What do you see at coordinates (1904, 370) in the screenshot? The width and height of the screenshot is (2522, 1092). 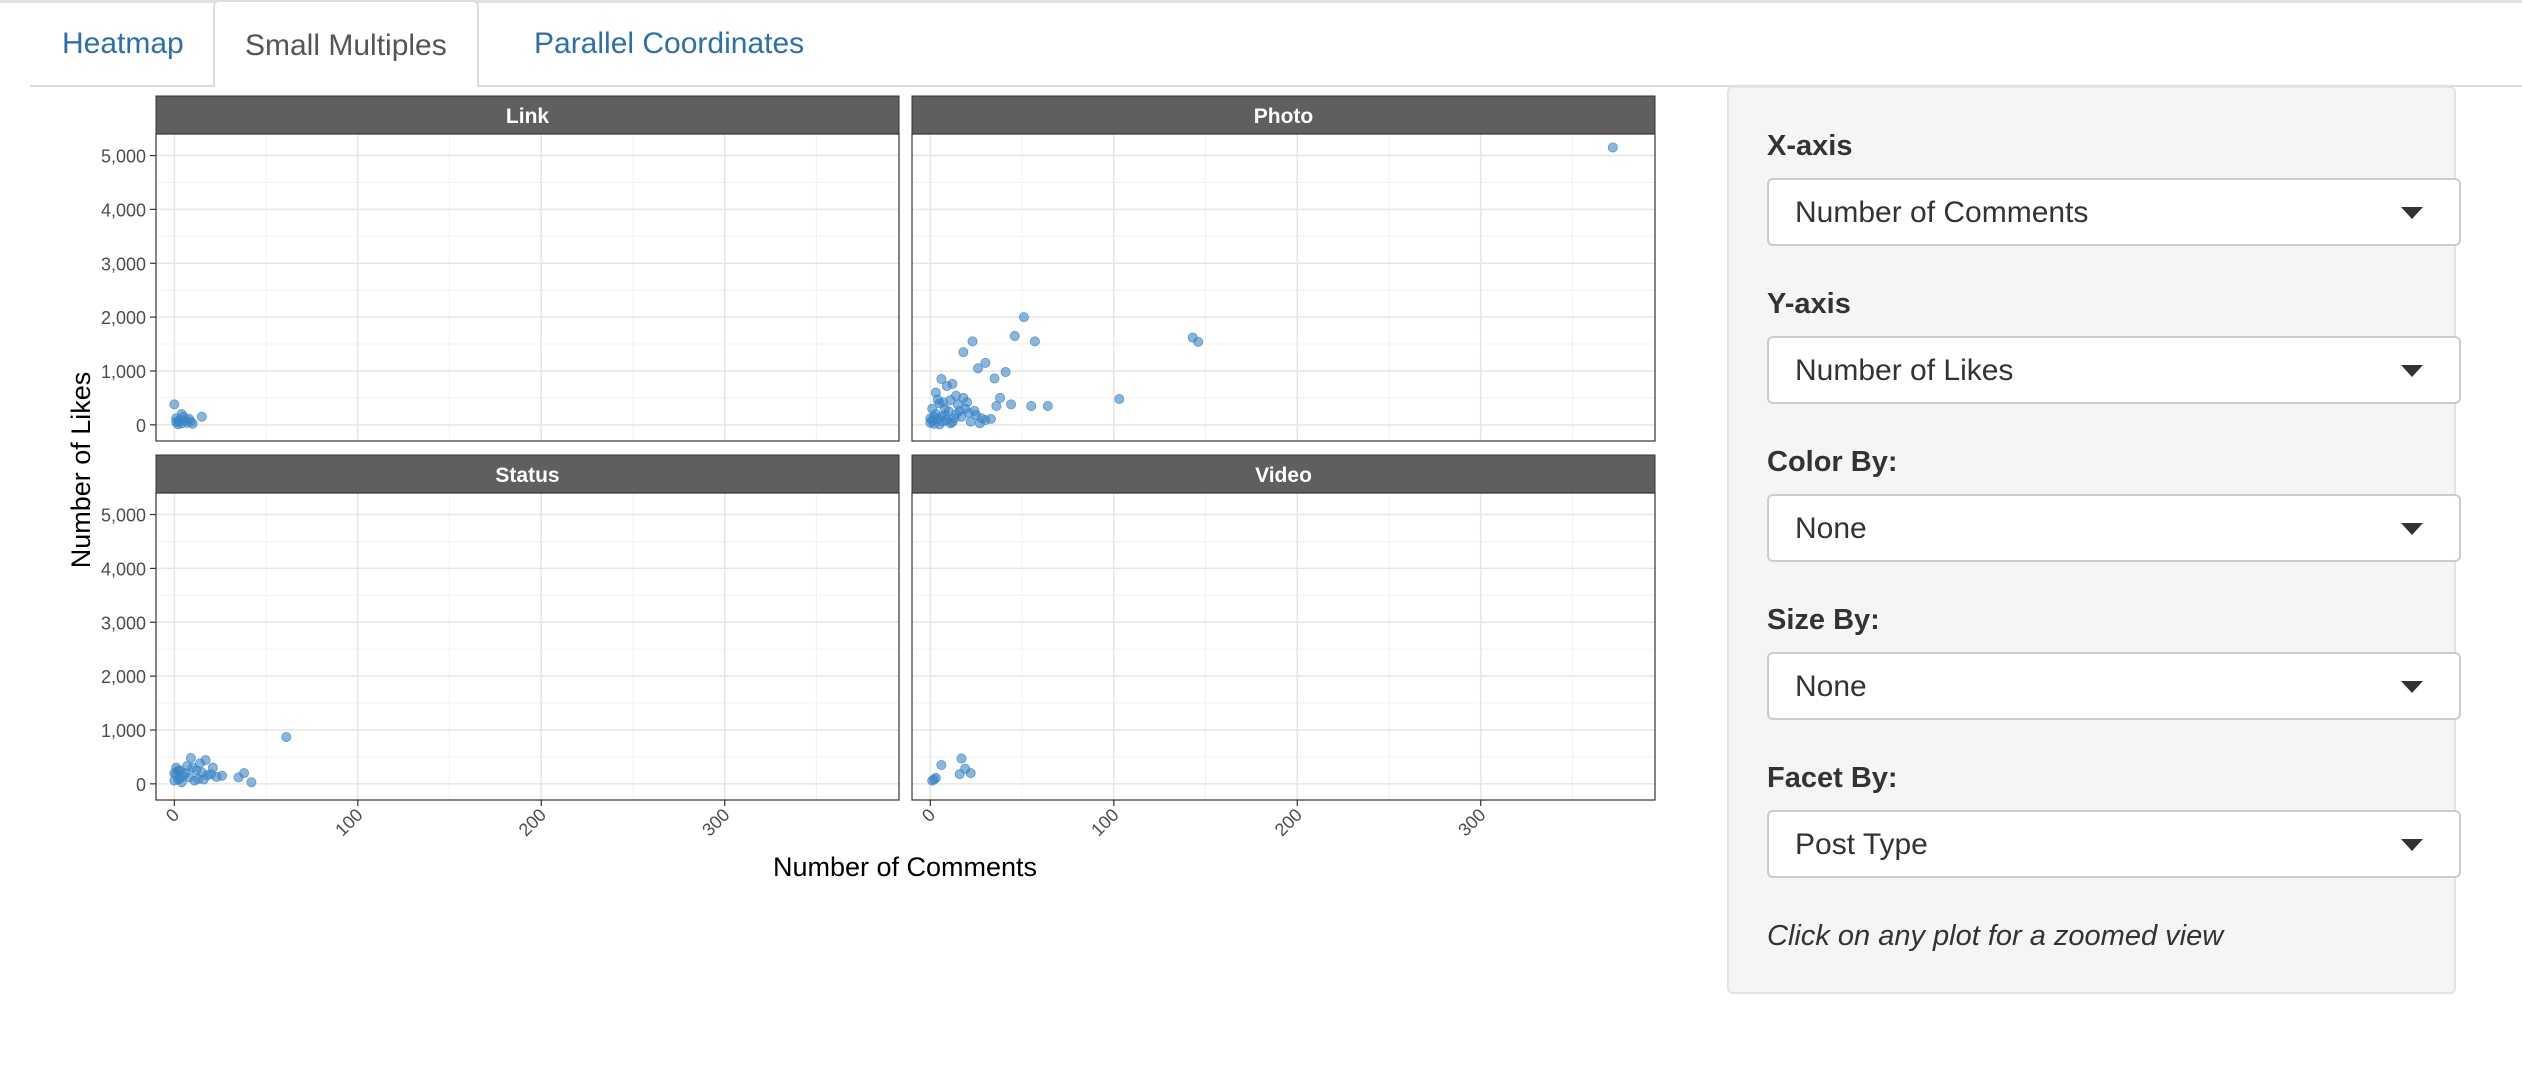 I see `y-axis-selected-value: Number of Likes` at bounding box center [1904, 370].